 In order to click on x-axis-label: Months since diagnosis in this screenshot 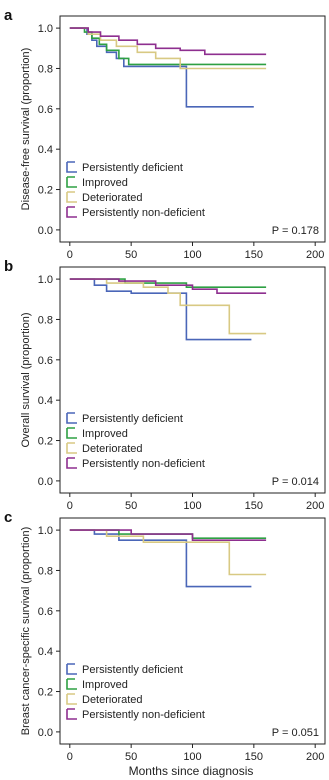, I will do `click(191, 771)`.